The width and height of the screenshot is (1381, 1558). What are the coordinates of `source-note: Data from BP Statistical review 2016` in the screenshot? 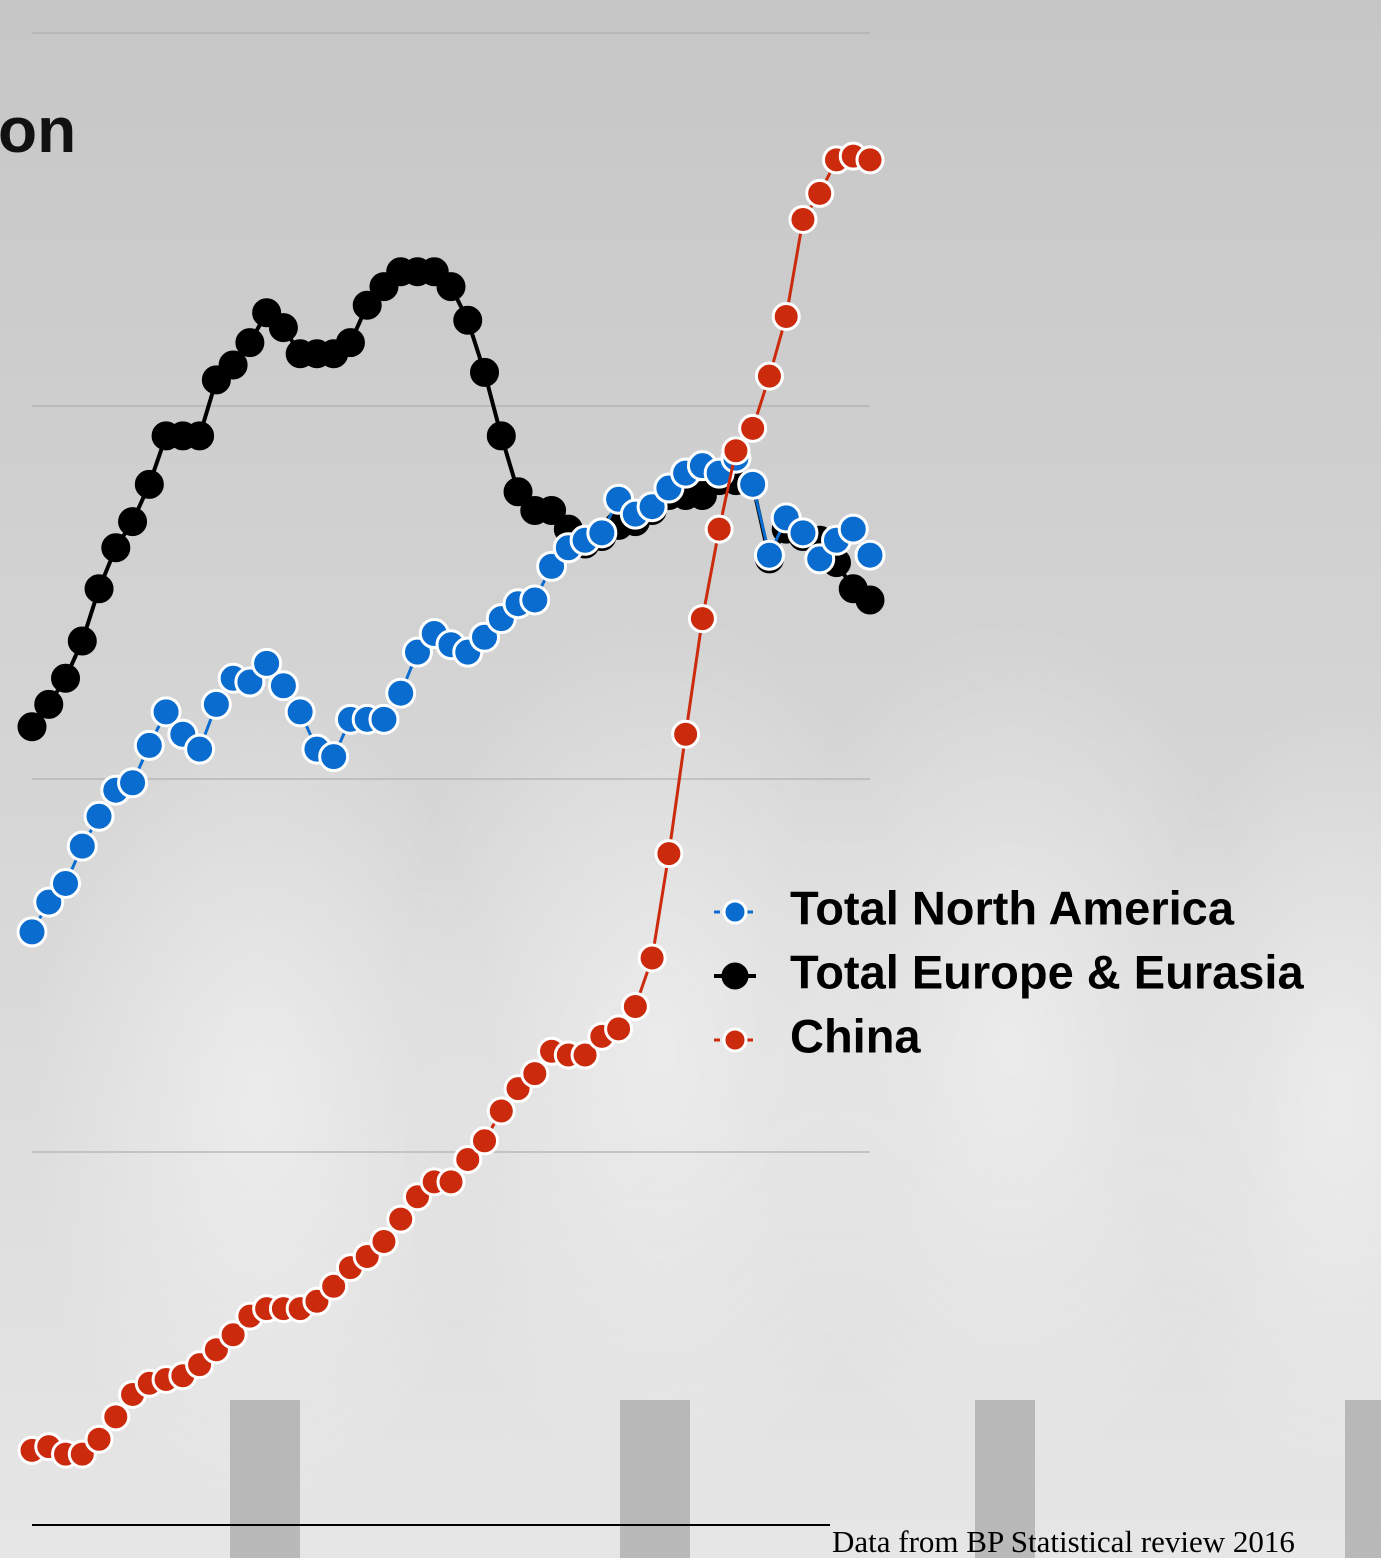 It's located at (1063, 1541).